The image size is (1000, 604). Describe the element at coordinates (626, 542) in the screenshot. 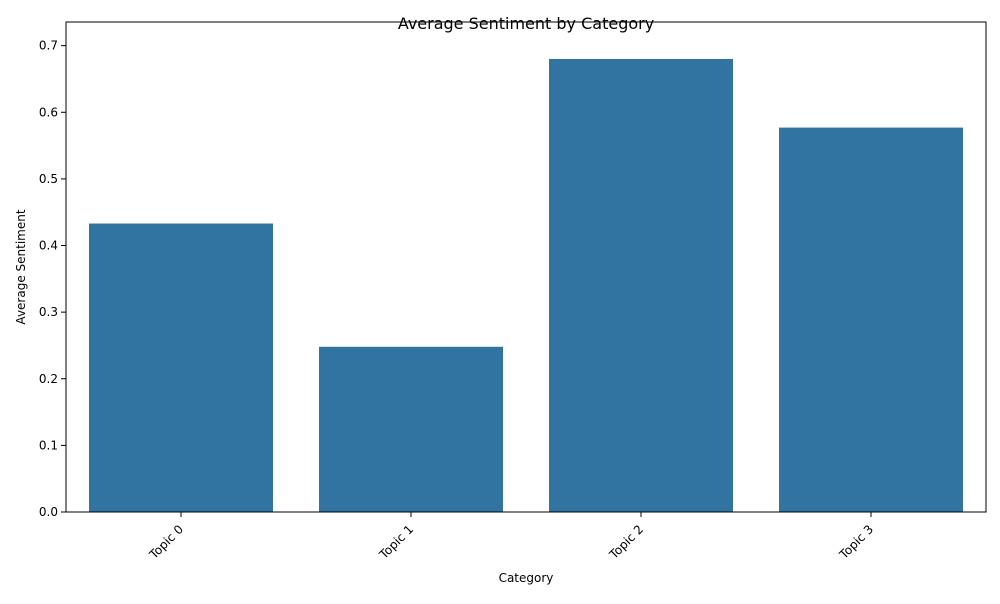

I see `x-tick-label: Topic 2` at that location.